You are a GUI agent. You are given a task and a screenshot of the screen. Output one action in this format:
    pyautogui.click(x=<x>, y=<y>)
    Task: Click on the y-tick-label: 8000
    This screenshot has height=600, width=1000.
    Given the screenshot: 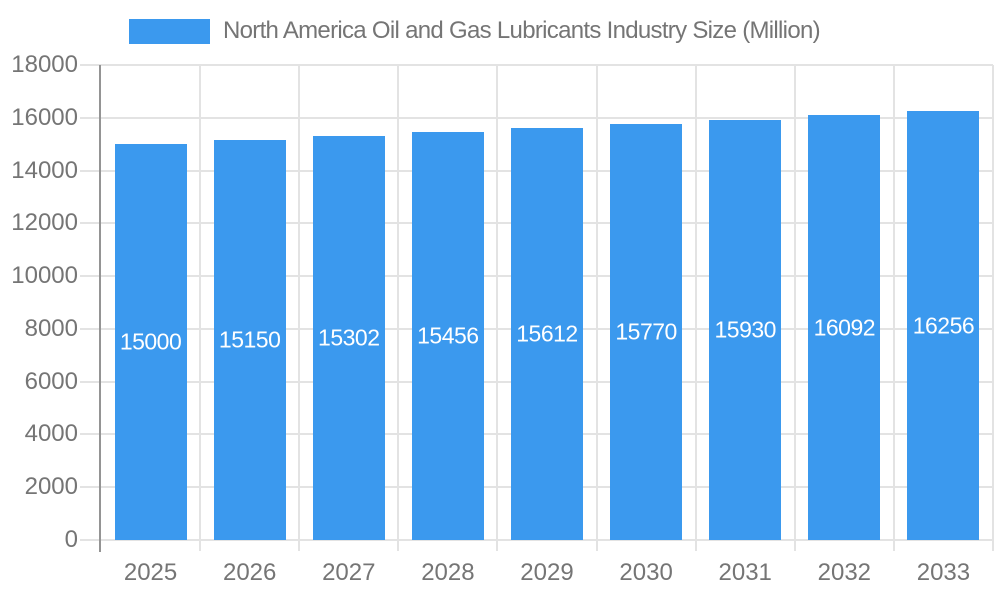 What is the action you would take?
    pyautogui.click(x=51, y=328)
    